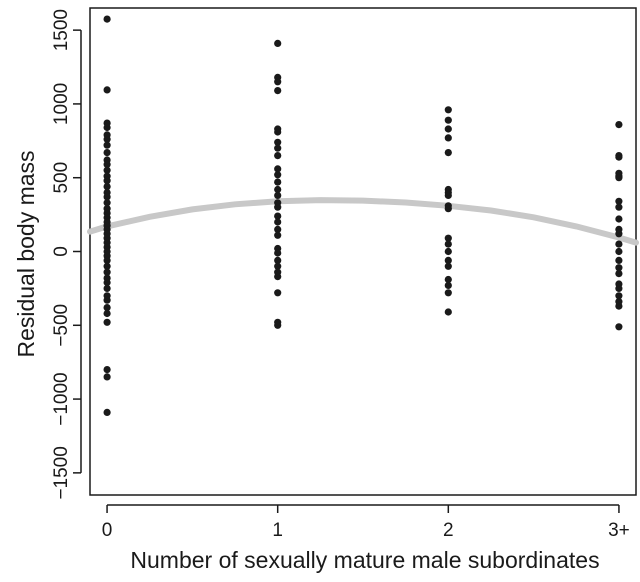  I want to click on y-tick-label: −1500, so click(61, 472).